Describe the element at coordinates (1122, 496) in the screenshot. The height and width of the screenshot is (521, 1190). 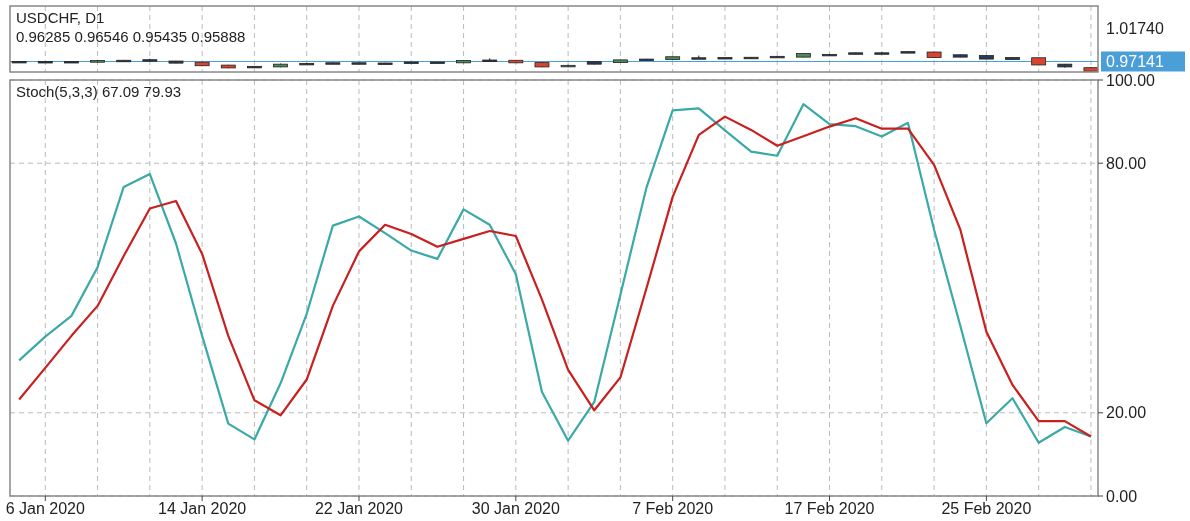
I see `y-tick-label: 0.00` at that location.